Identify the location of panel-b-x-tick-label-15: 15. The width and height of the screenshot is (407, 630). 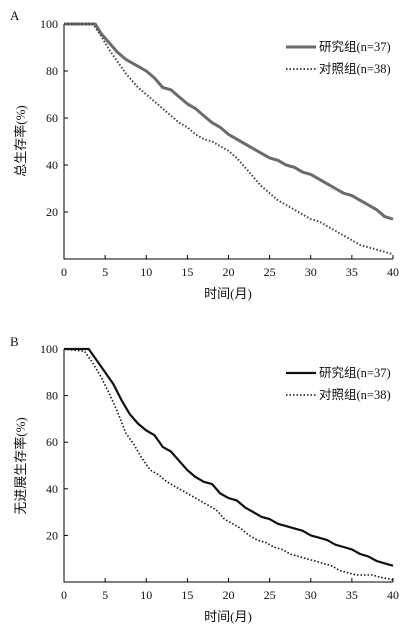
(187, 595).